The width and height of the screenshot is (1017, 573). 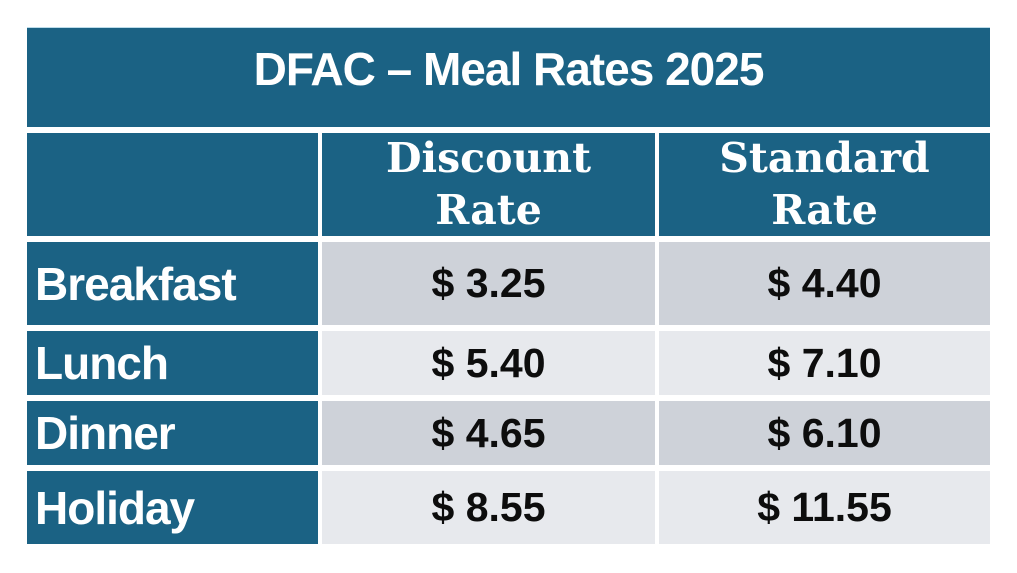 I want to click on header-standard-rate: Standard Rate, so click(x=824, y=184).